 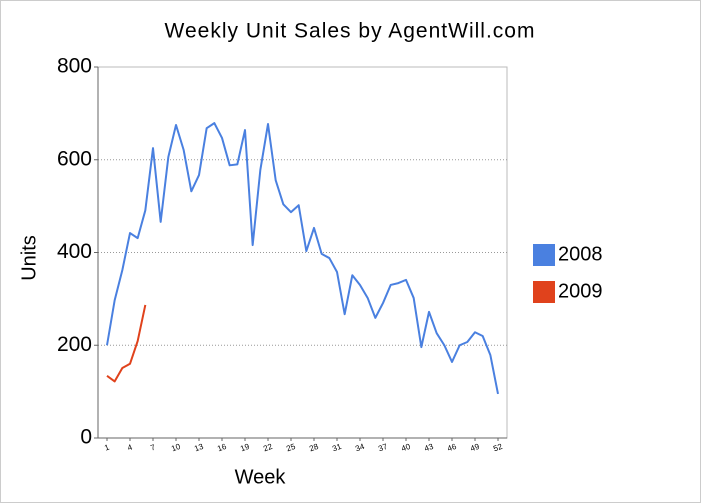 What do you see at coordinates (126, 343) in the screenshot?
I see `series-line` at bounding box center [126, 343].